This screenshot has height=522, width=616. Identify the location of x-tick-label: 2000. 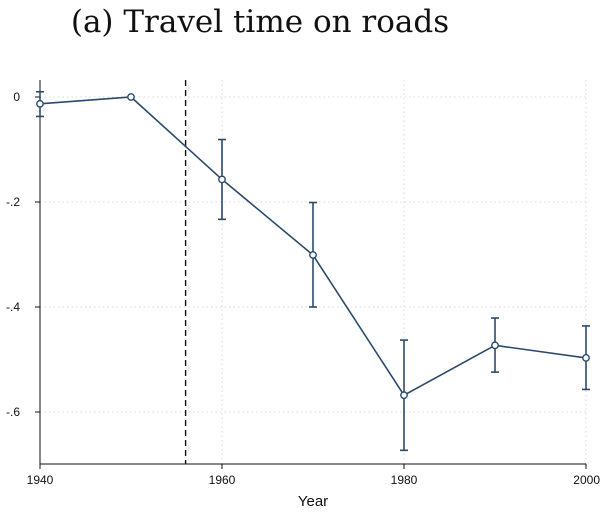
(586, 480).